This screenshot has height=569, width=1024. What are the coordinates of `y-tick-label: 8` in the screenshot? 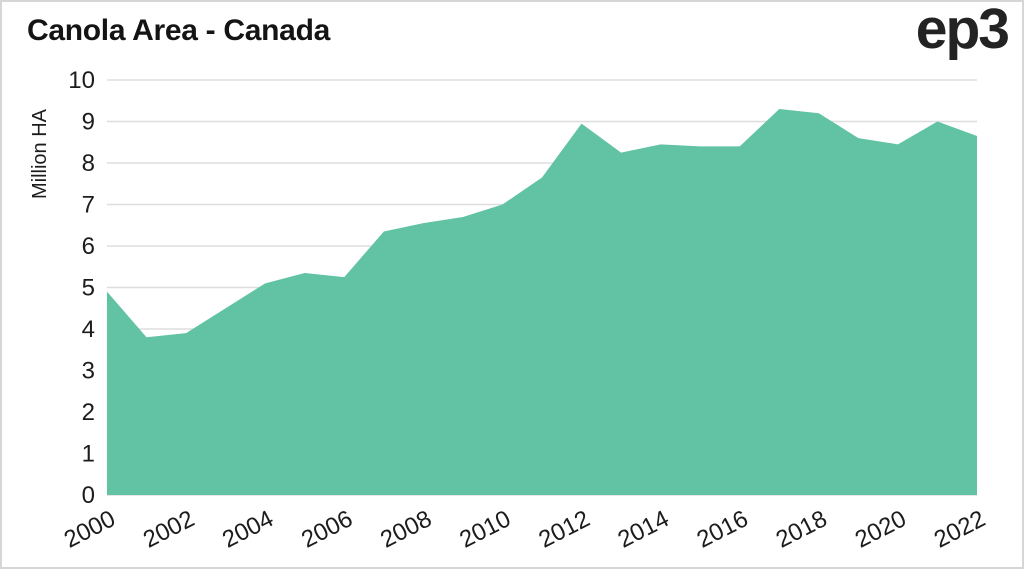 It's located at (88, 163).